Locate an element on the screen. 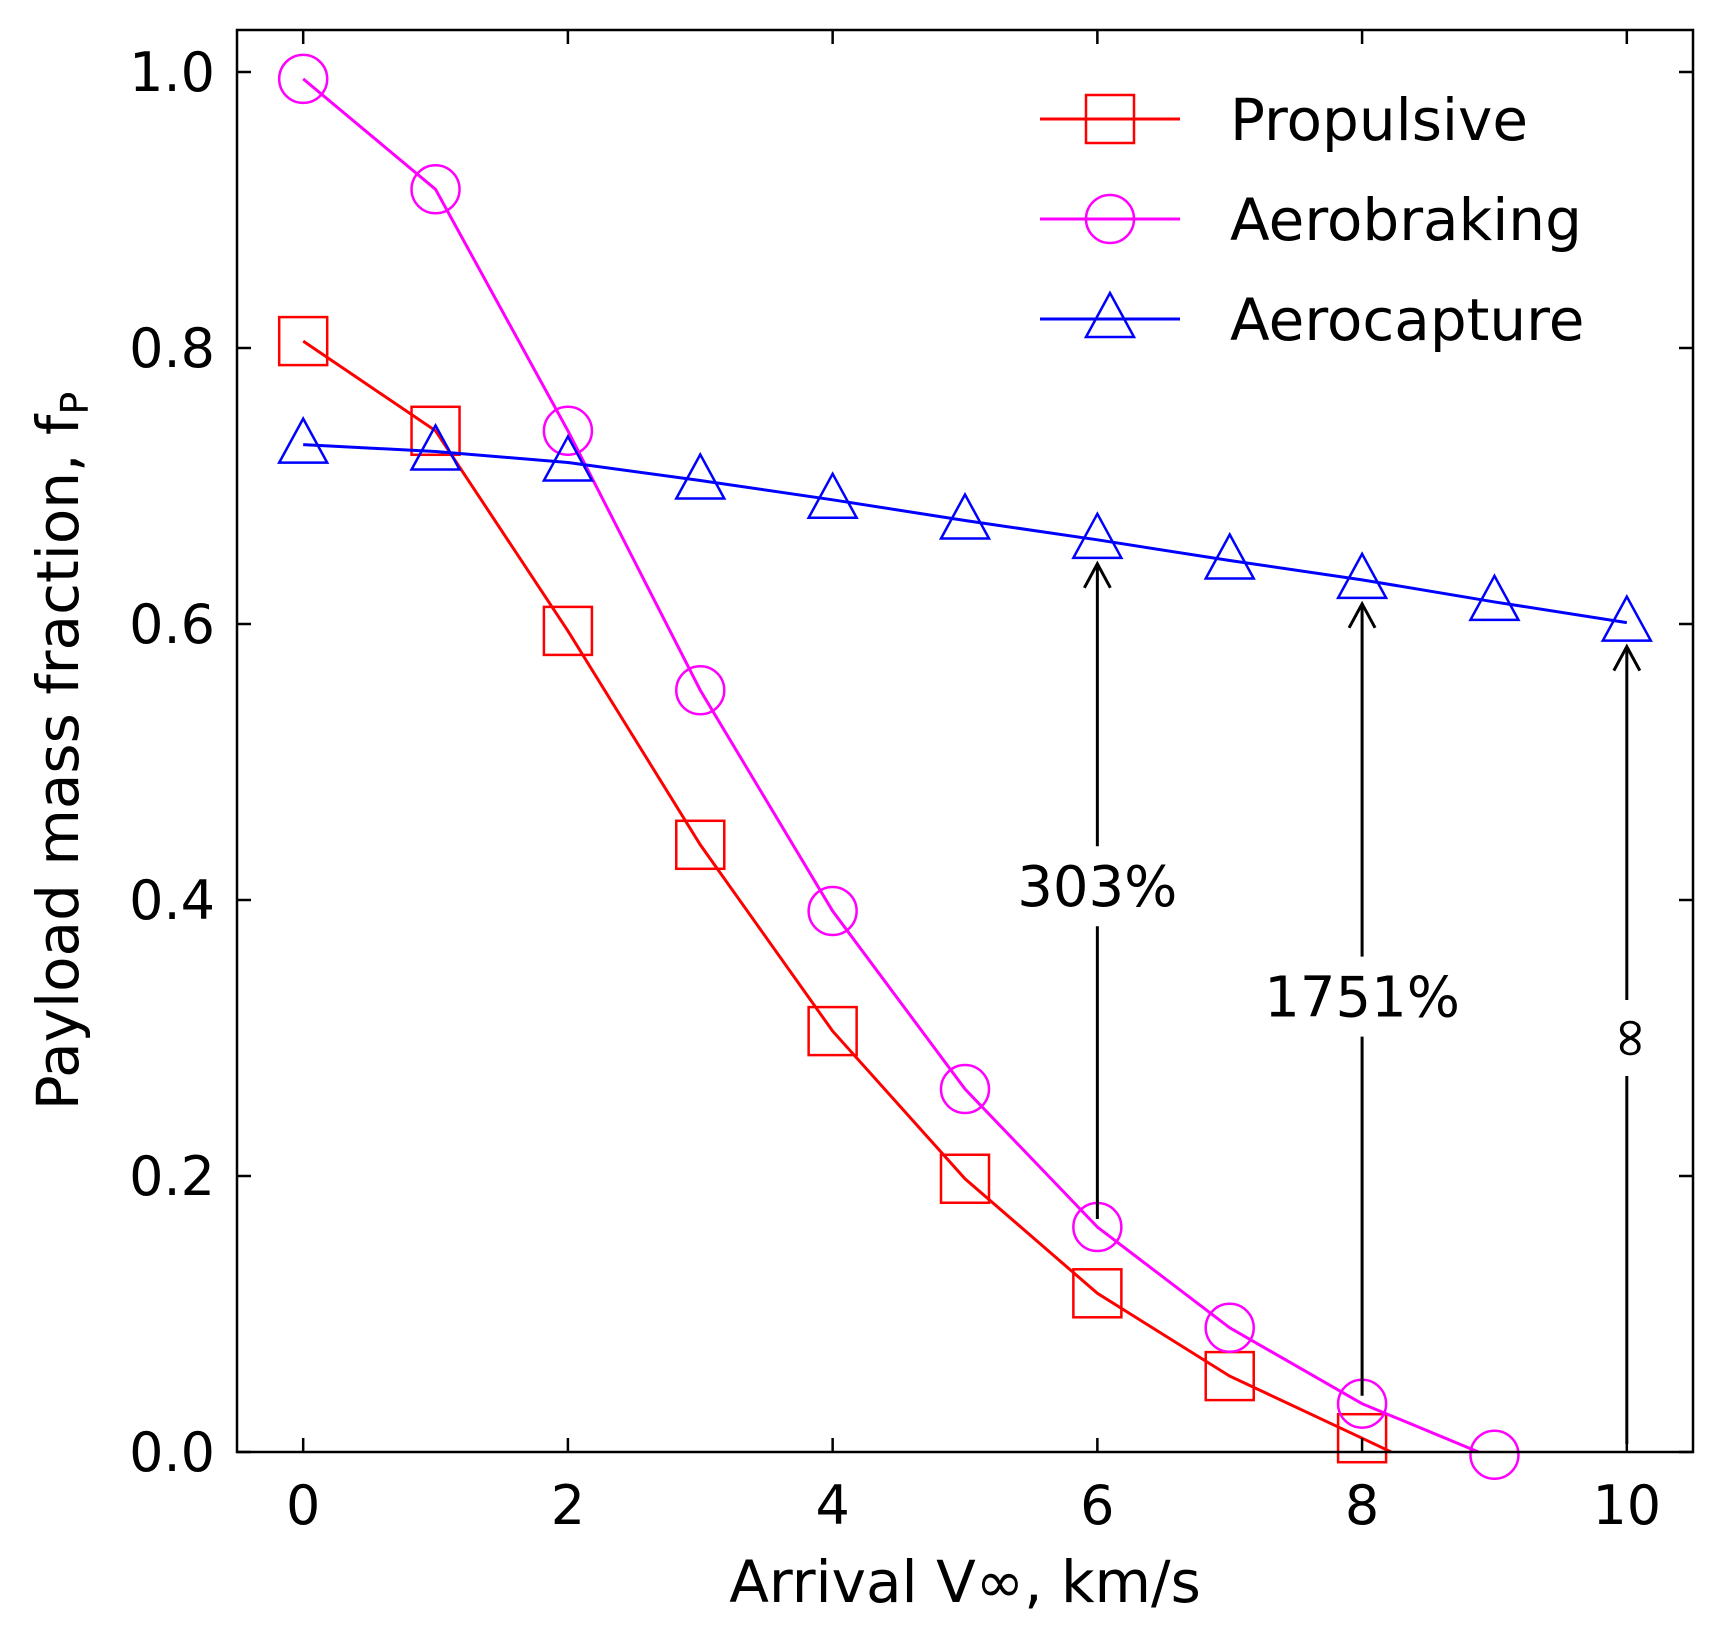  series-aerocapture is located at coordinates (965, 528).